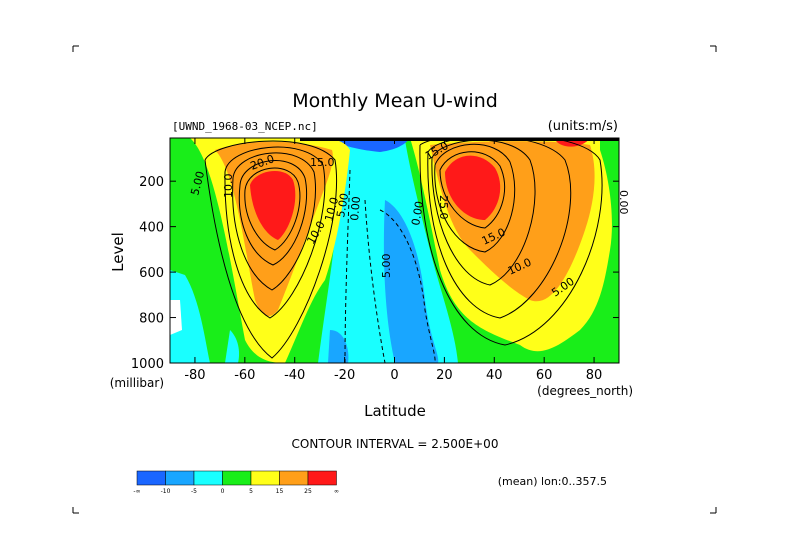 This screenshot has height=558, width=789. I want to click on x-tick-label: -80, so click(194, 375).